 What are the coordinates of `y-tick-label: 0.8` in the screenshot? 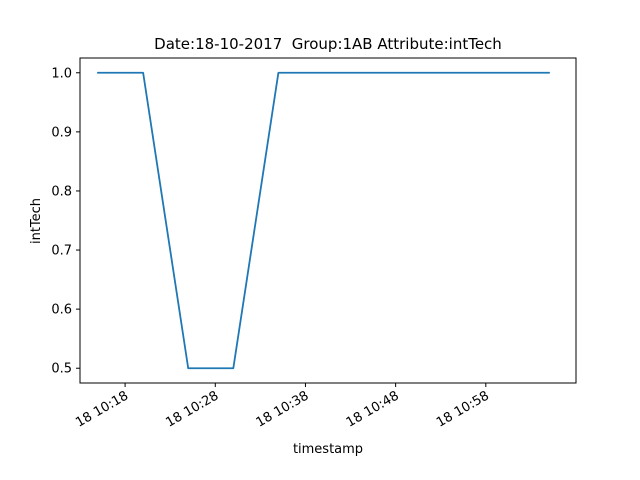 It's located at (61, 191).